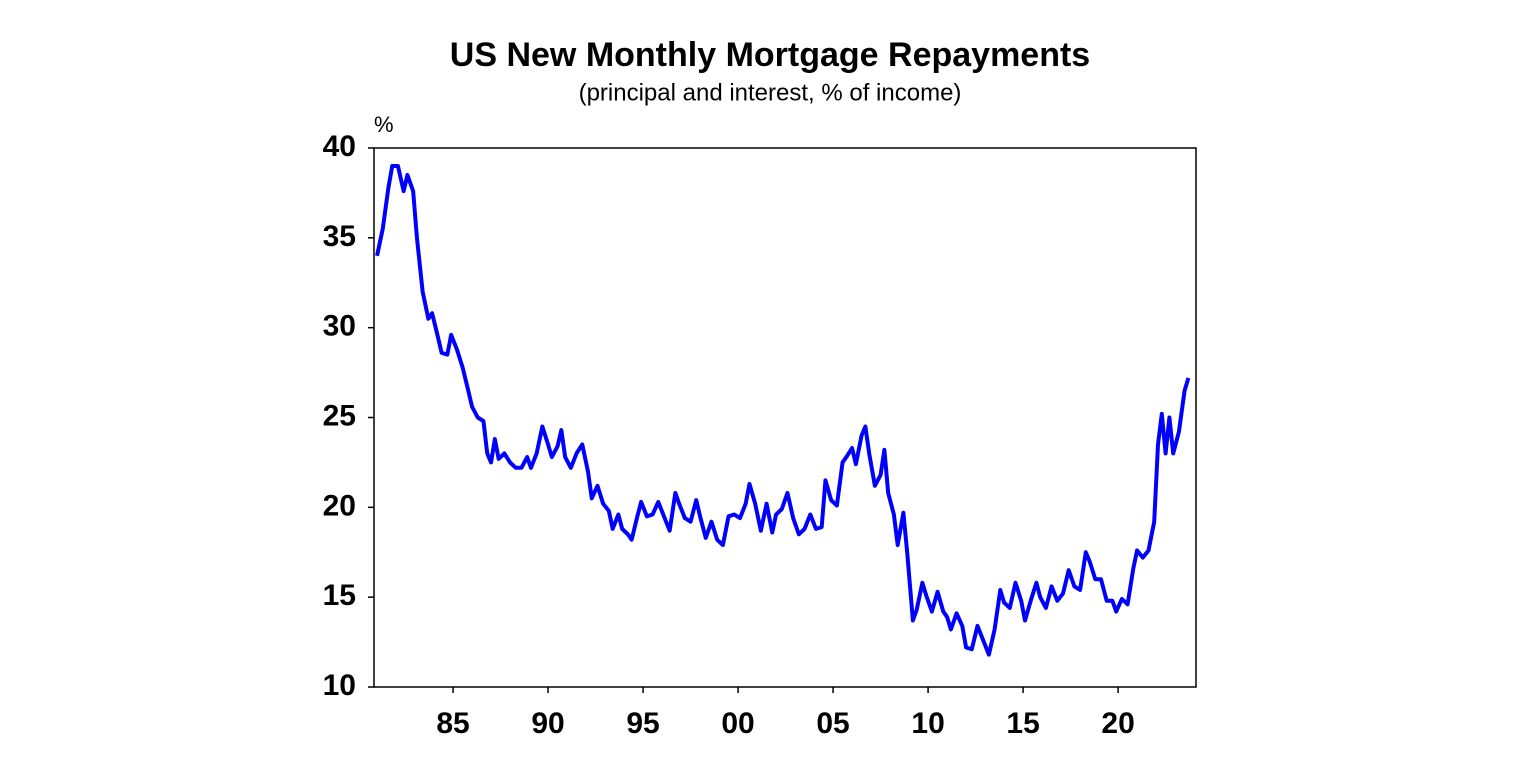 Image resolution: width=1536 pixels, height=775 pixels. Describe the element at coordinates (547, 723) in the screenshot. I see `x-tick-label: 90` at that location.